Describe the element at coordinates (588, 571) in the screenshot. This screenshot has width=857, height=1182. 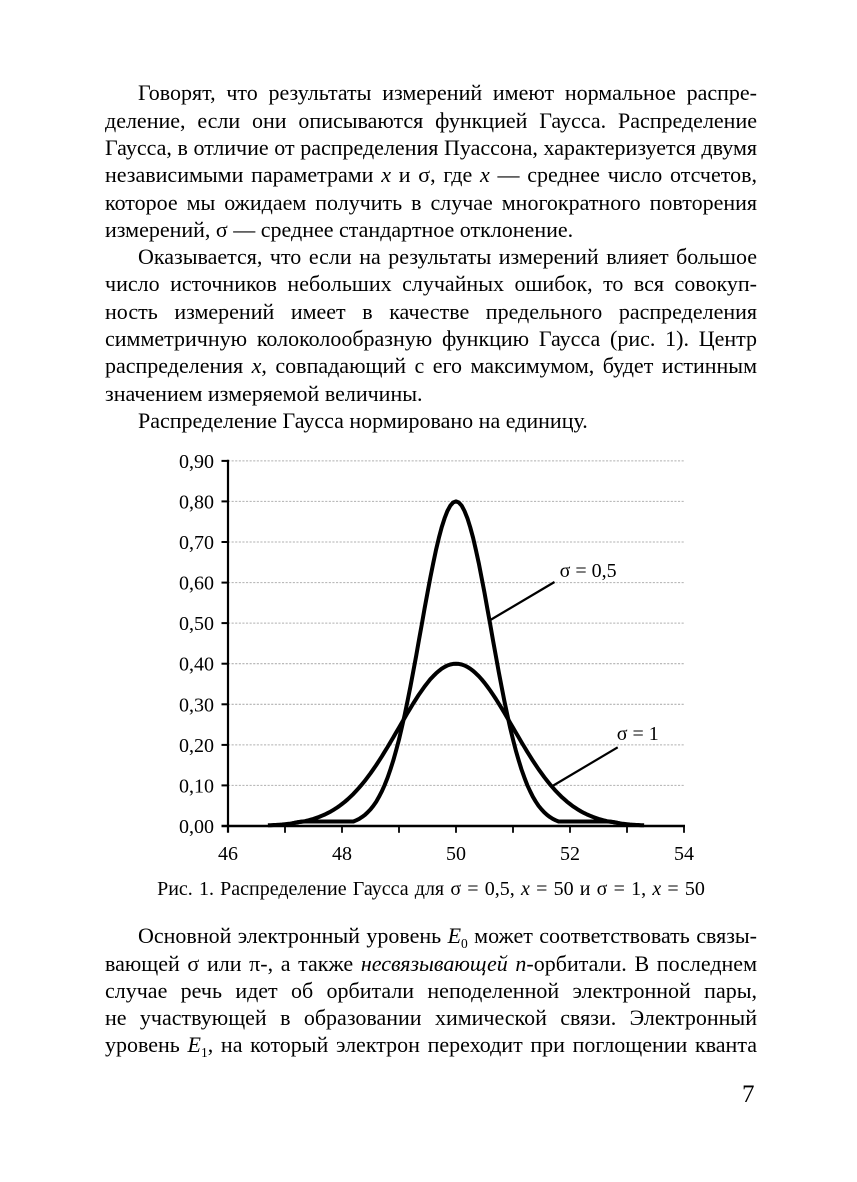
I see `svg-text: σ = 0,5` at that location.